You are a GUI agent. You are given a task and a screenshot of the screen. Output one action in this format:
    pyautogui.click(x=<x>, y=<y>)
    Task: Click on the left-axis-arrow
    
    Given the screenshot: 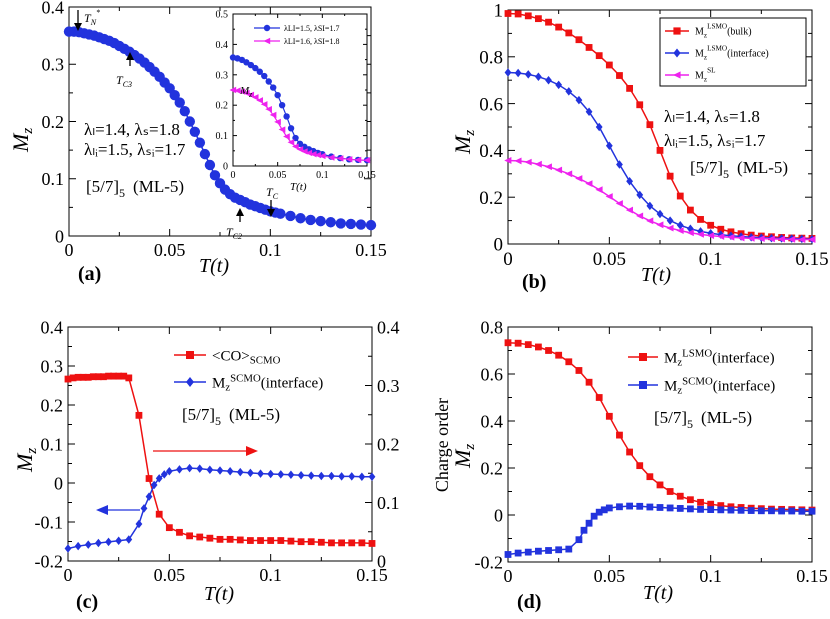 What is the action you would take?
    pyautogui.click(x=118, y=510)
    